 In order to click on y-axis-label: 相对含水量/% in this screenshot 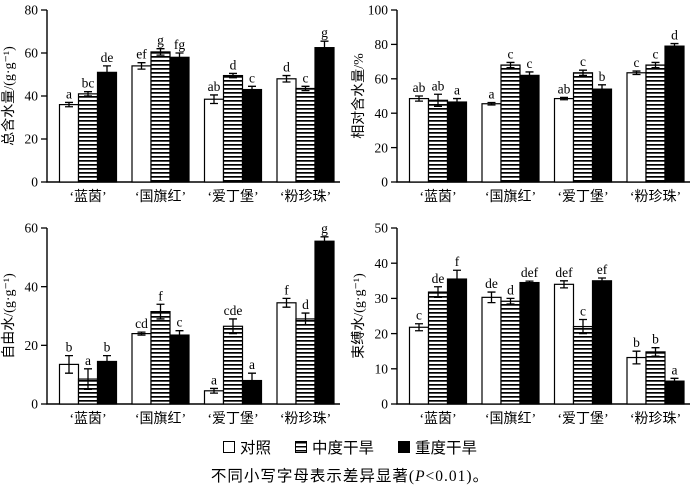, I will do `click(359, 96)`.